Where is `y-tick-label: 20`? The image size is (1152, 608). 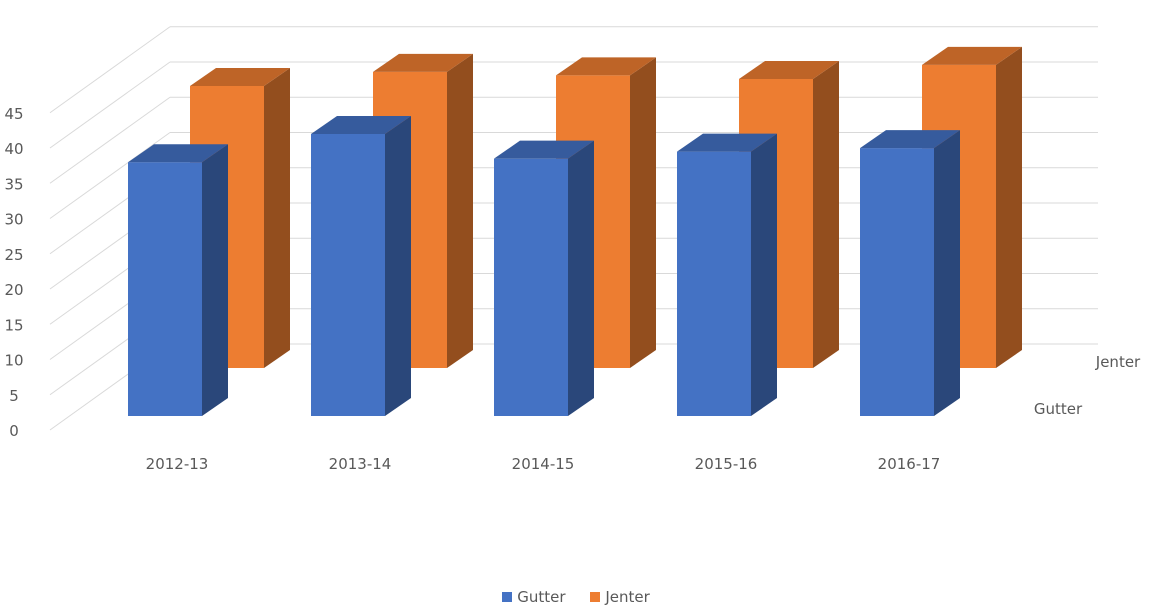
y-tick-label: 20 is located at coordinates (13, 290).